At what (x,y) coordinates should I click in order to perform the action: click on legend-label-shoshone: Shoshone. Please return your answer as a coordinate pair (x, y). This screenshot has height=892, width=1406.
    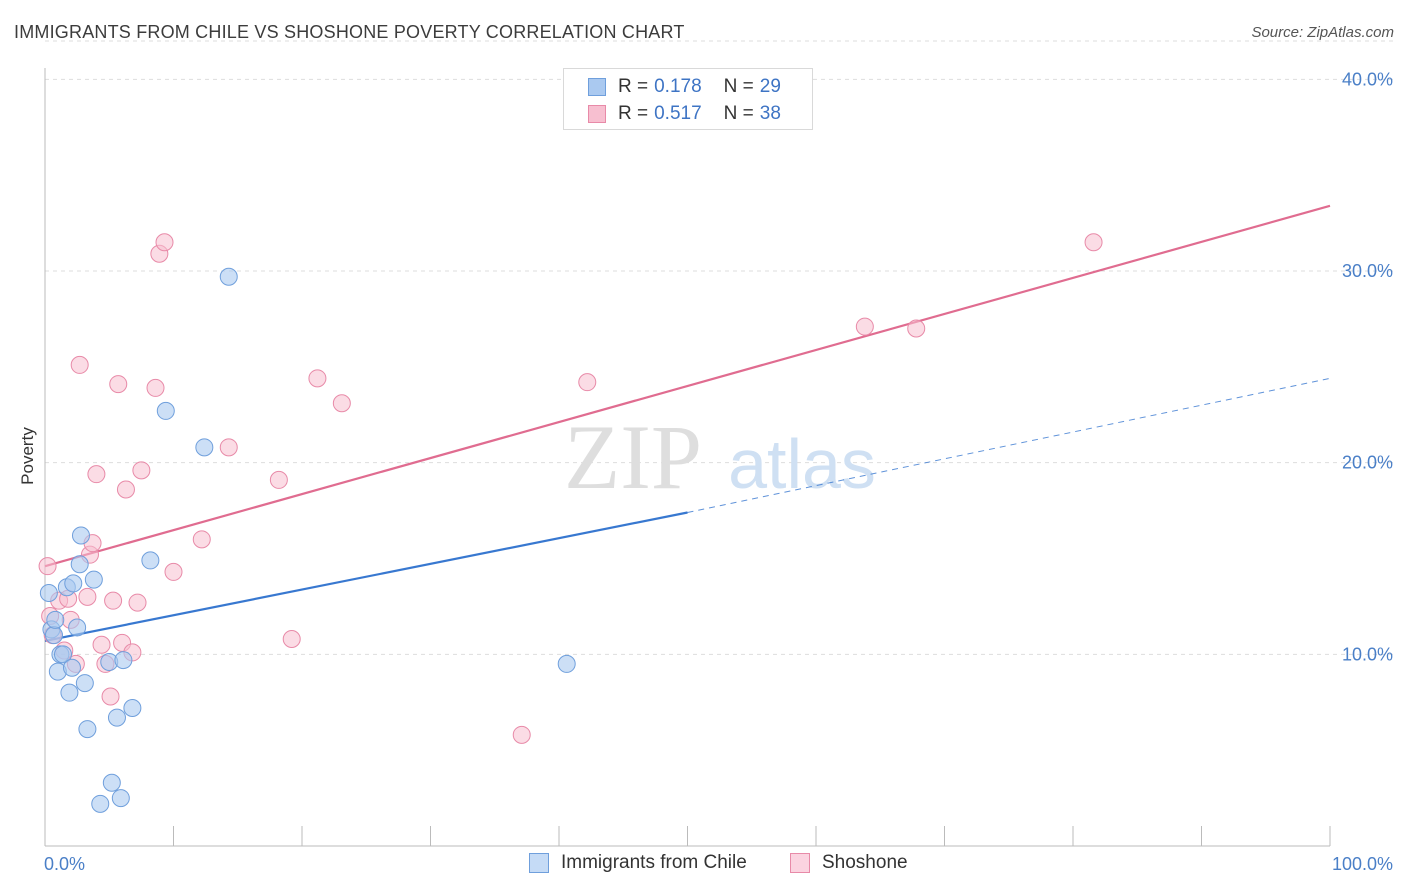
    Looking at the image, I should click on (865, 862).